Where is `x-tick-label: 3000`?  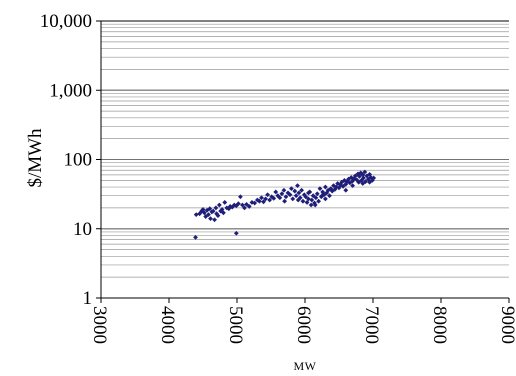
x-tick-label: 3000 is located at coordinates (99, 325).